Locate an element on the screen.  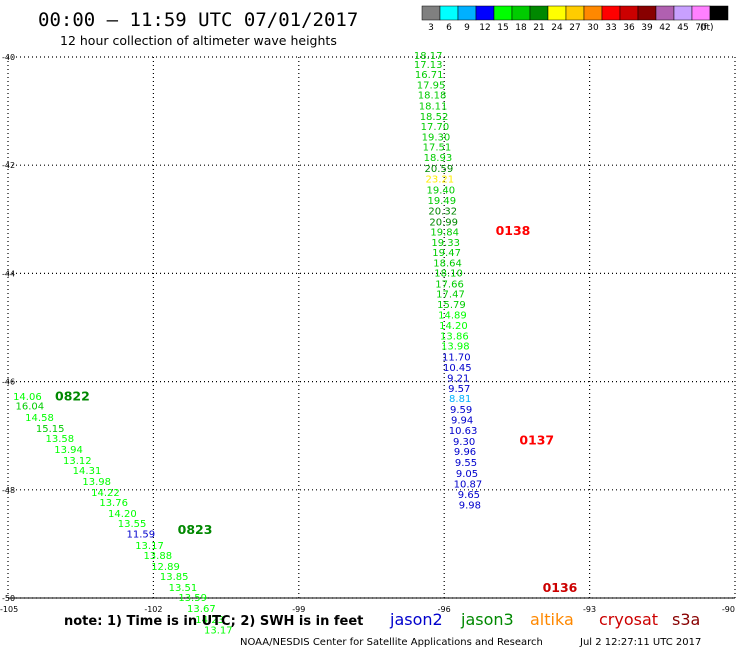
swh-reading: 13.76 is located at coordinates (113, 503).